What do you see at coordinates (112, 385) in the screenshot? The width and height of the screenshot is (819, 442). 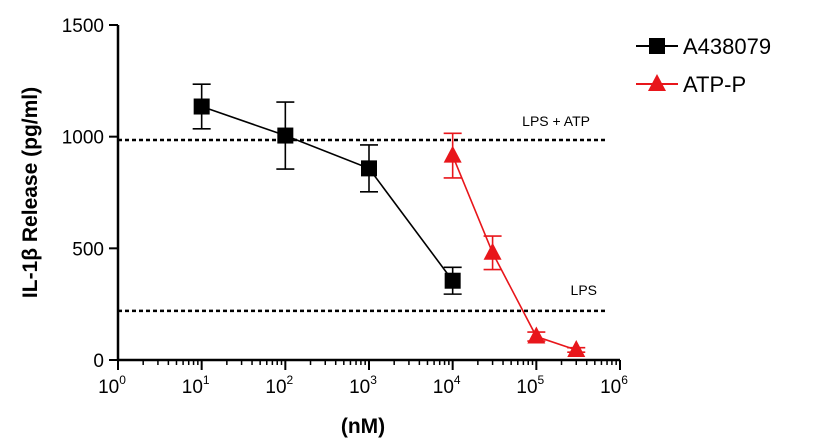 I see `x-tick-label: 10⁰` at bounding box center [112, 385].